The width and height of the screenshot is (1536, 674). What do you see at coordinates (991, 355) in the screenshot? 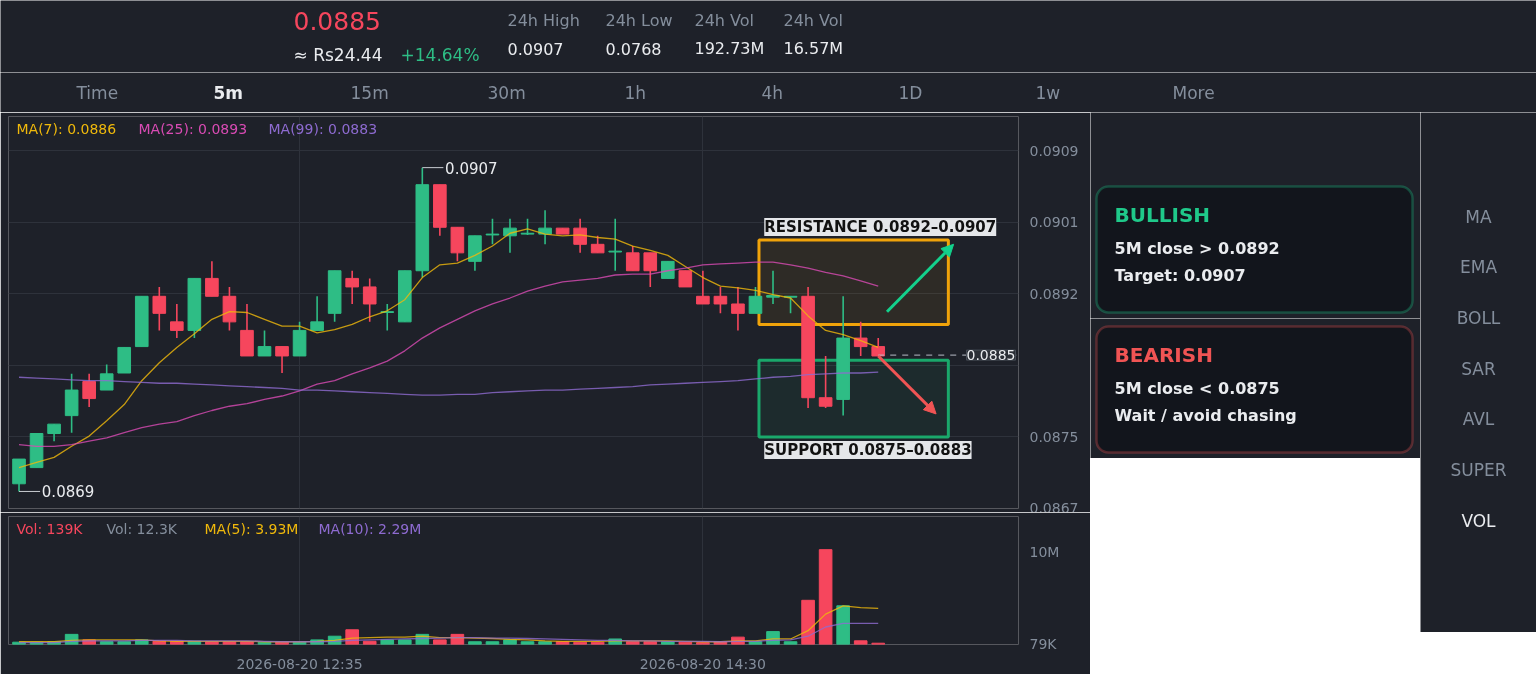
I see `ref-line-label: 0.0885` at bounding box center [991, 355].